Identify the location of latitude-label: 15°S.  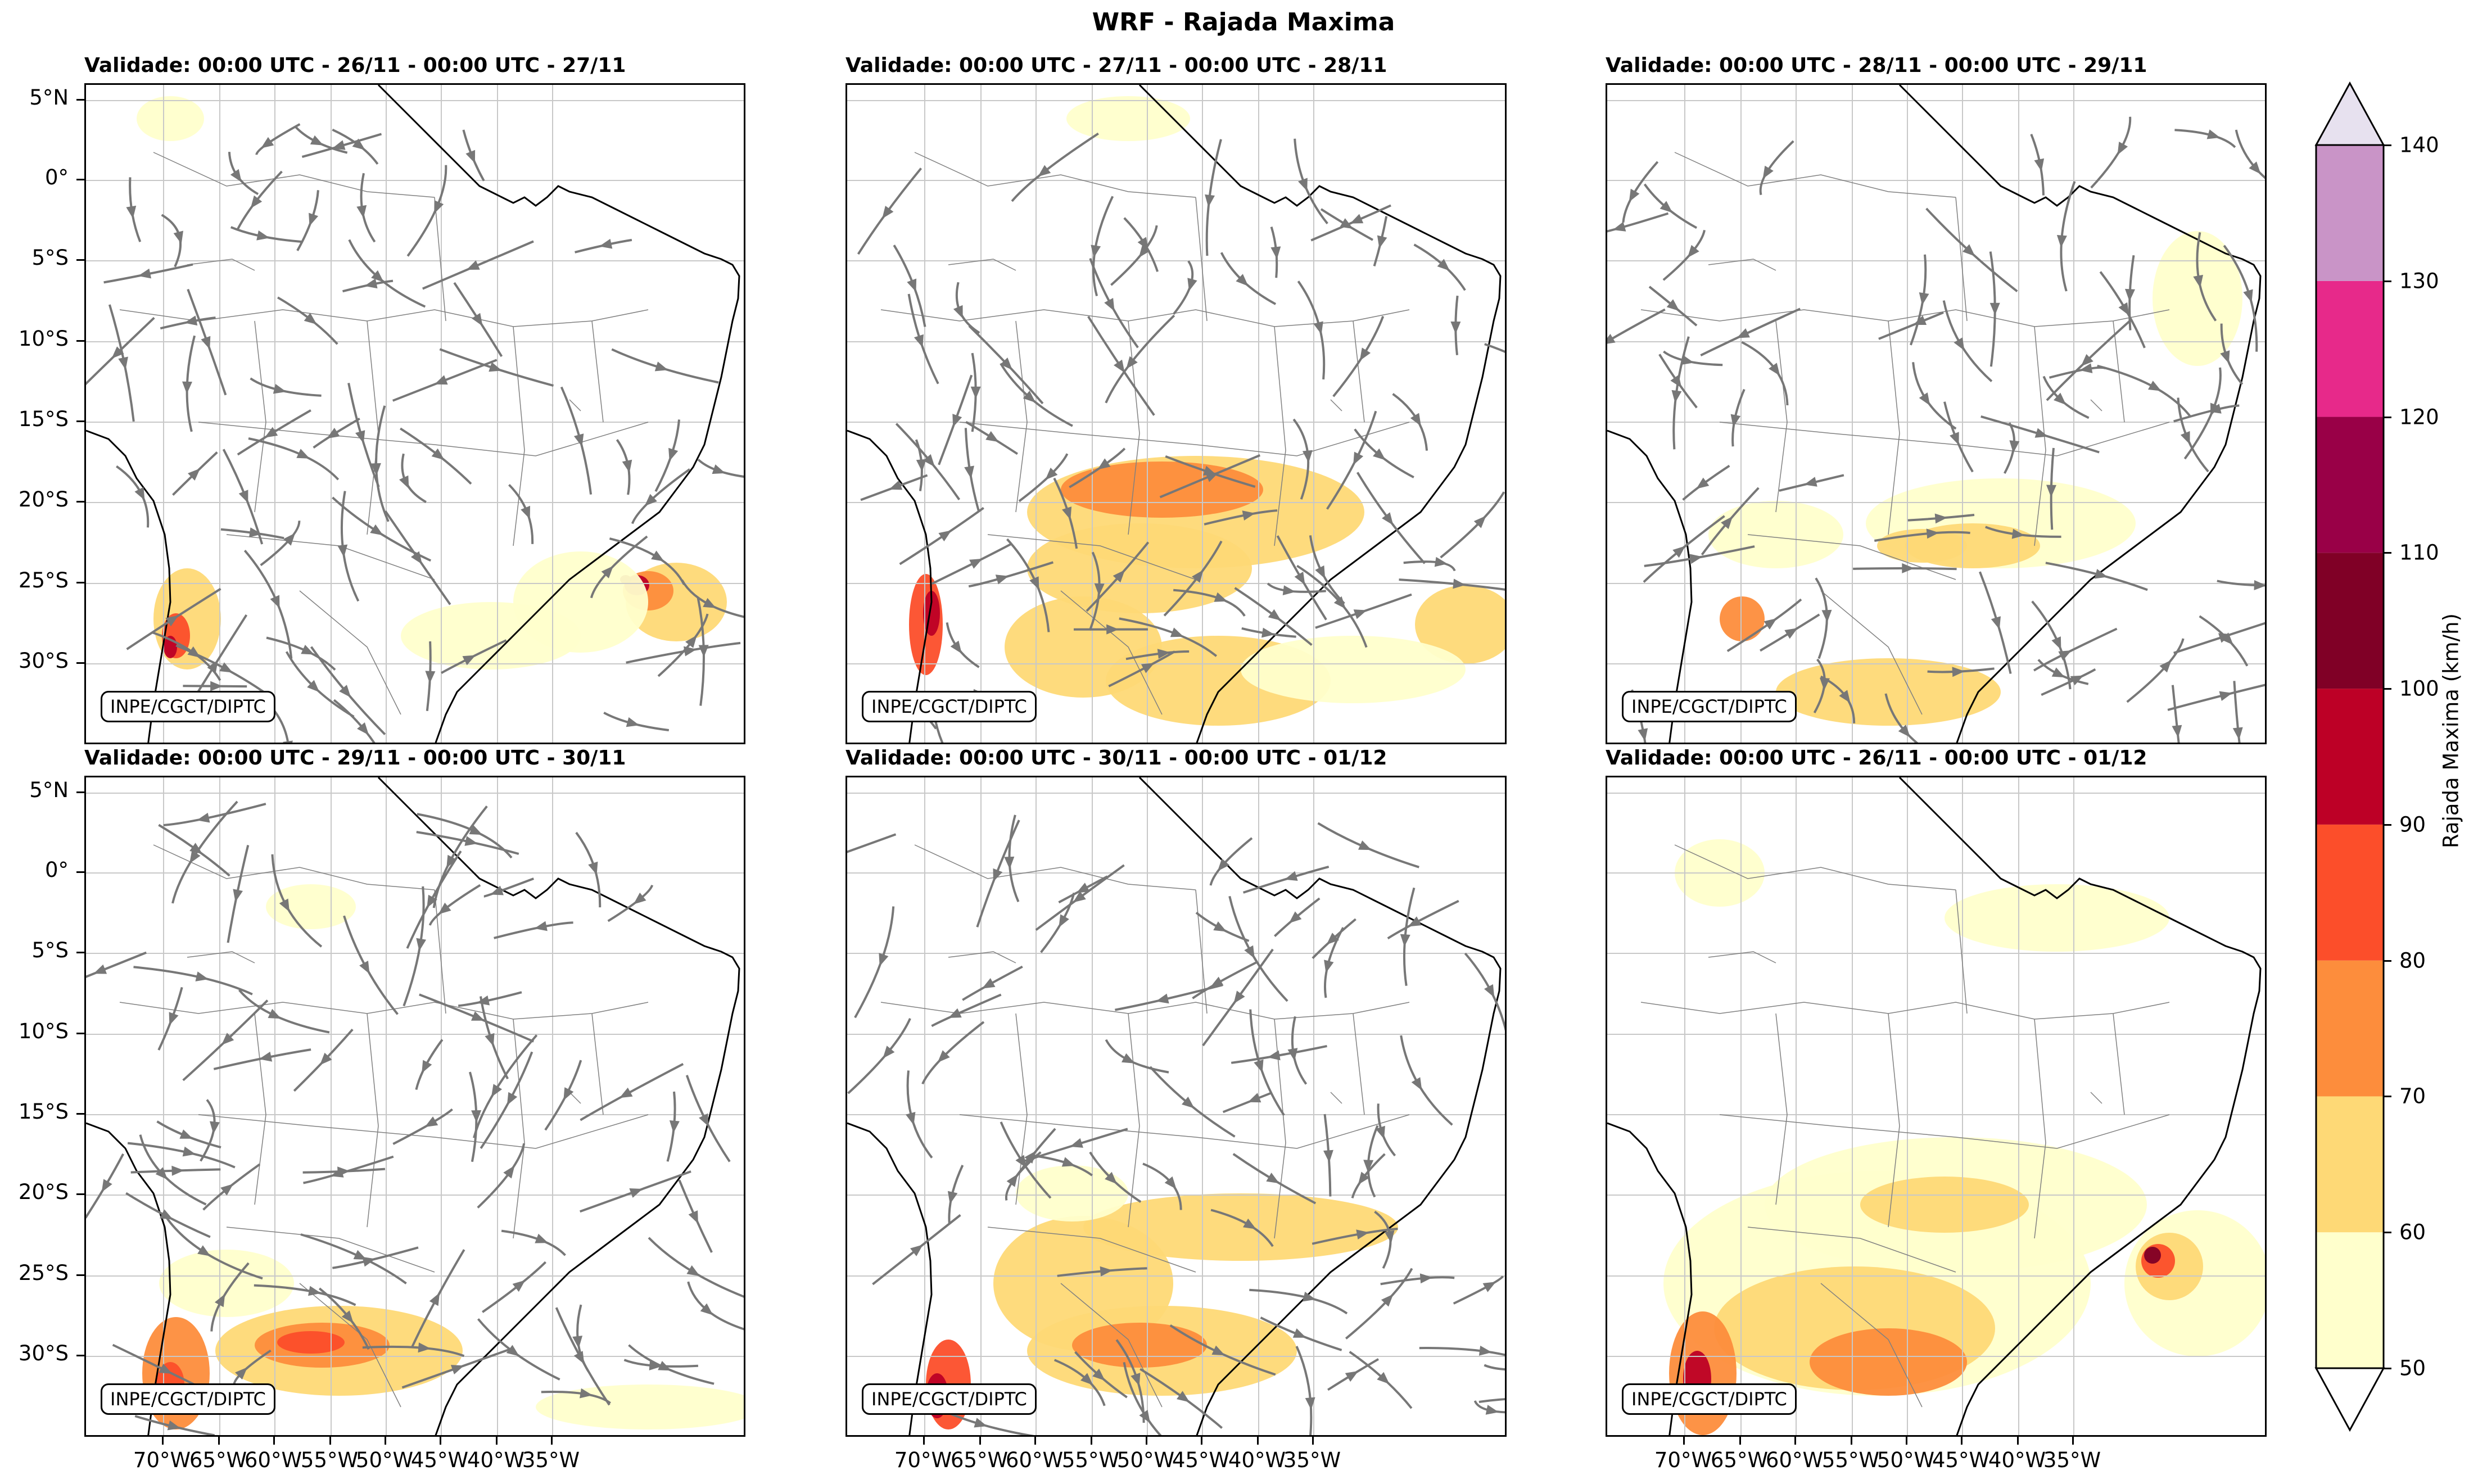
(43, 419).